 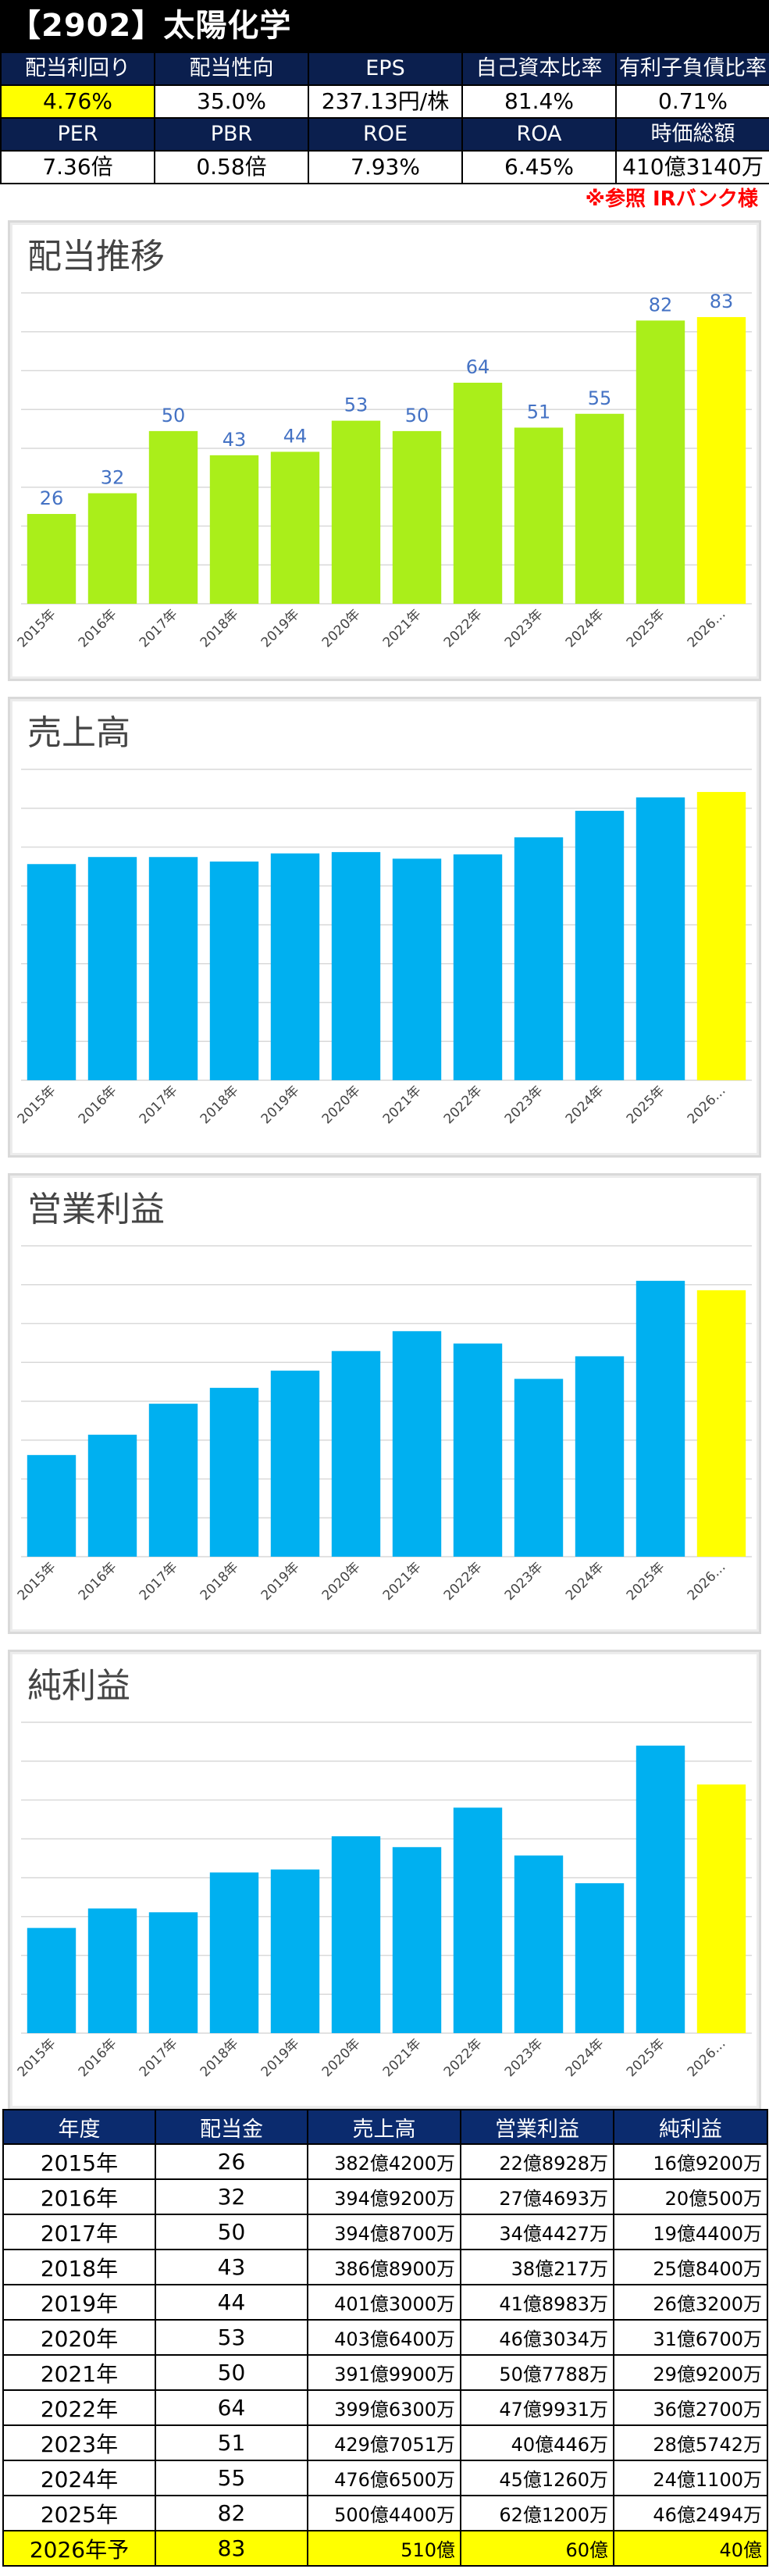 I want to click on payout-ratio-value: 35.0%, so click(x=231, y=101).